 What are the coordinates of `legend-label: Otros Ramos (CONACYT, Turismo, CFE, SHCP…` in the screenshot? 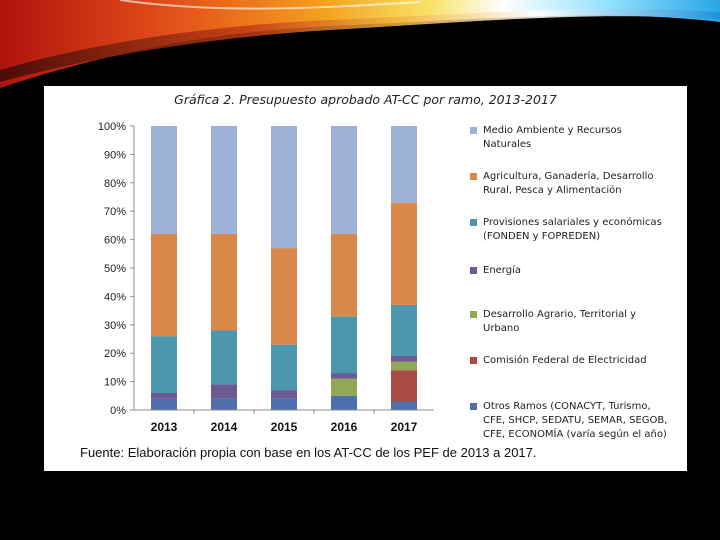 It's located at (575, 420).